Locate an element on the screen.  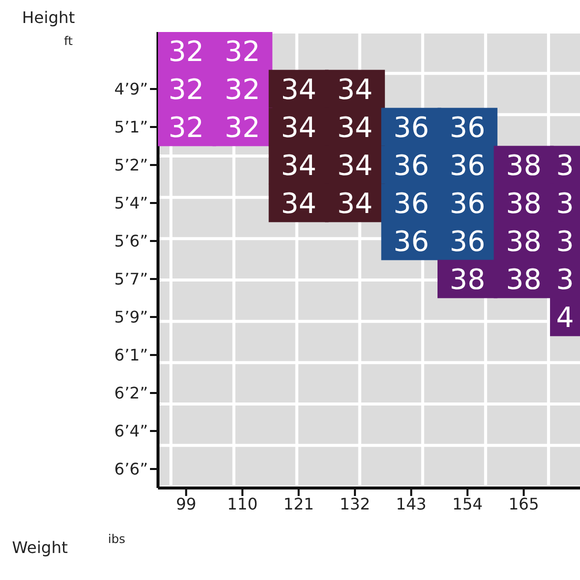
x-tick-label: 132 is located at coordinates (355, 504).